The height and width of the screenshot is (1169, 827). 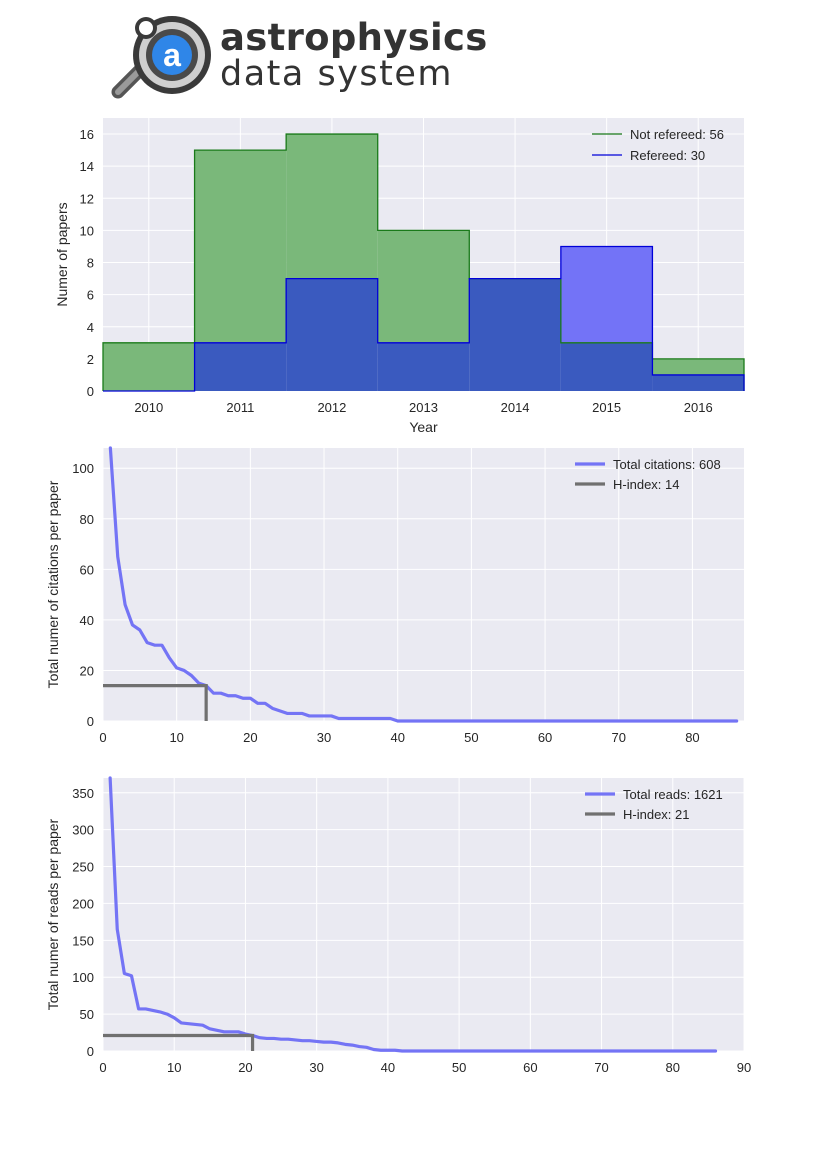 What do you see at coordinates (656, 814) in the screenshot?
I see `legend-label-2: H-index: 21` at bounding box center [656, 814].